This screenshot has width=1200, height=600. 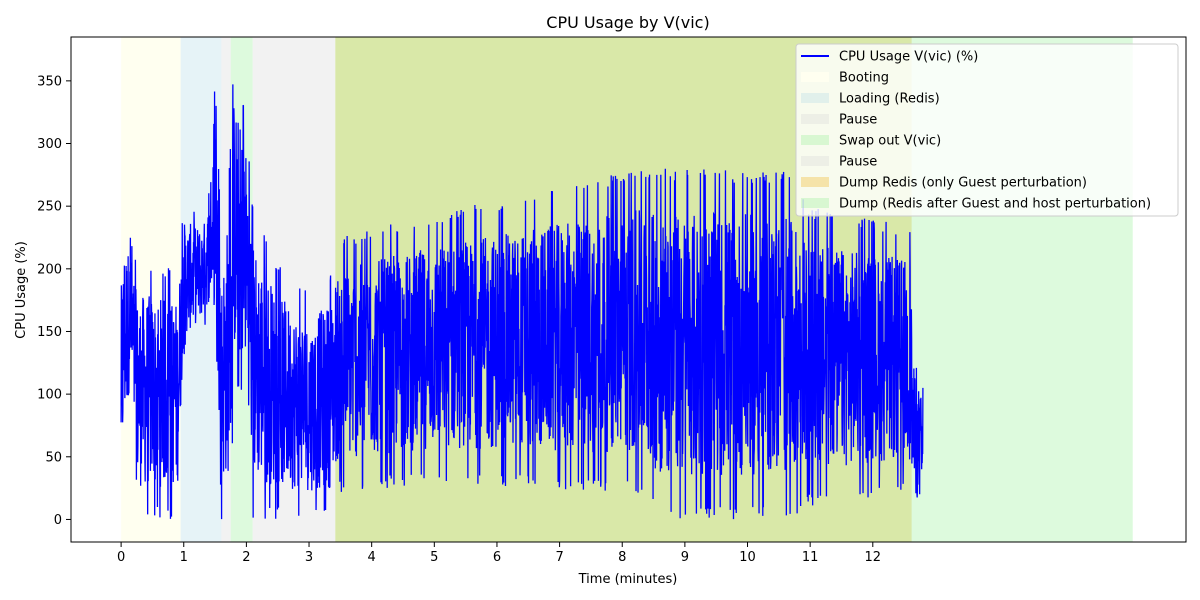 What do you see at coordinates (246, 557) in the screenshot?
I see `x-tick-label: 2` at bounding box center [246, 557].